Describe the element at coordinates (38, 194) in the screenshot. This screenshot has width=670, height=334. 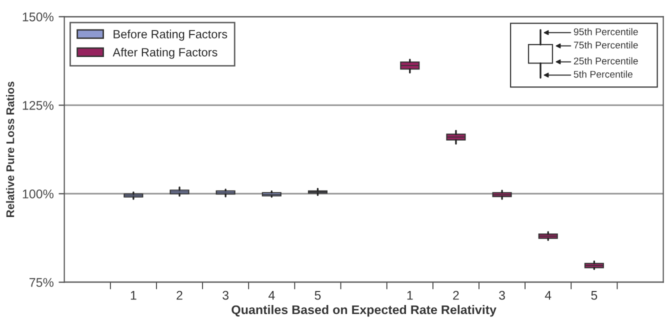
I see `y-tick-label: 100%` at that location.